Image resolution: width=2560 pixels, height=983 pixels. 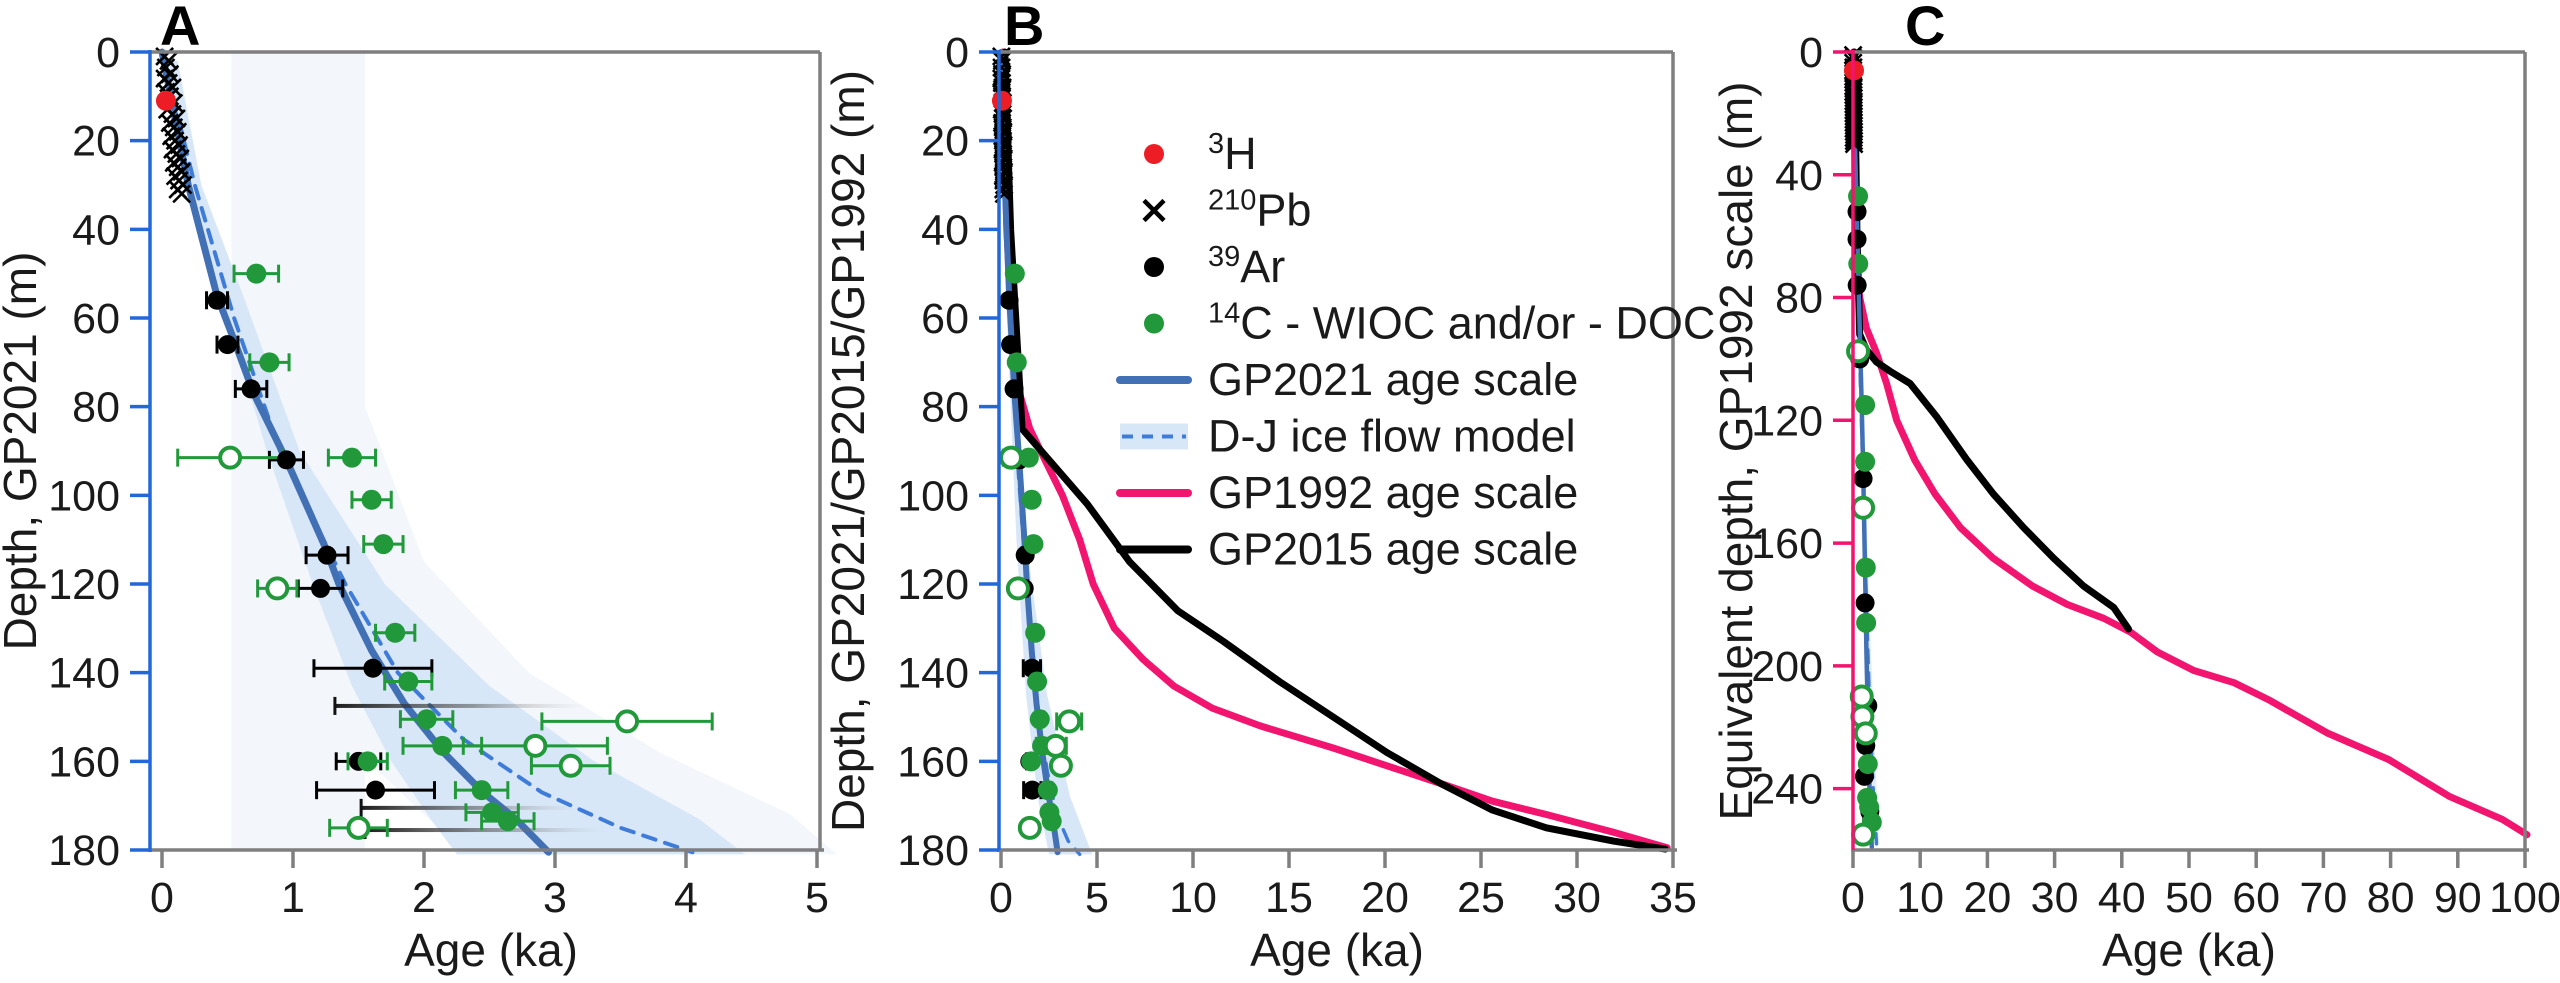 I want to click on x-tick-label: 100, so click(x=2524, y=898).